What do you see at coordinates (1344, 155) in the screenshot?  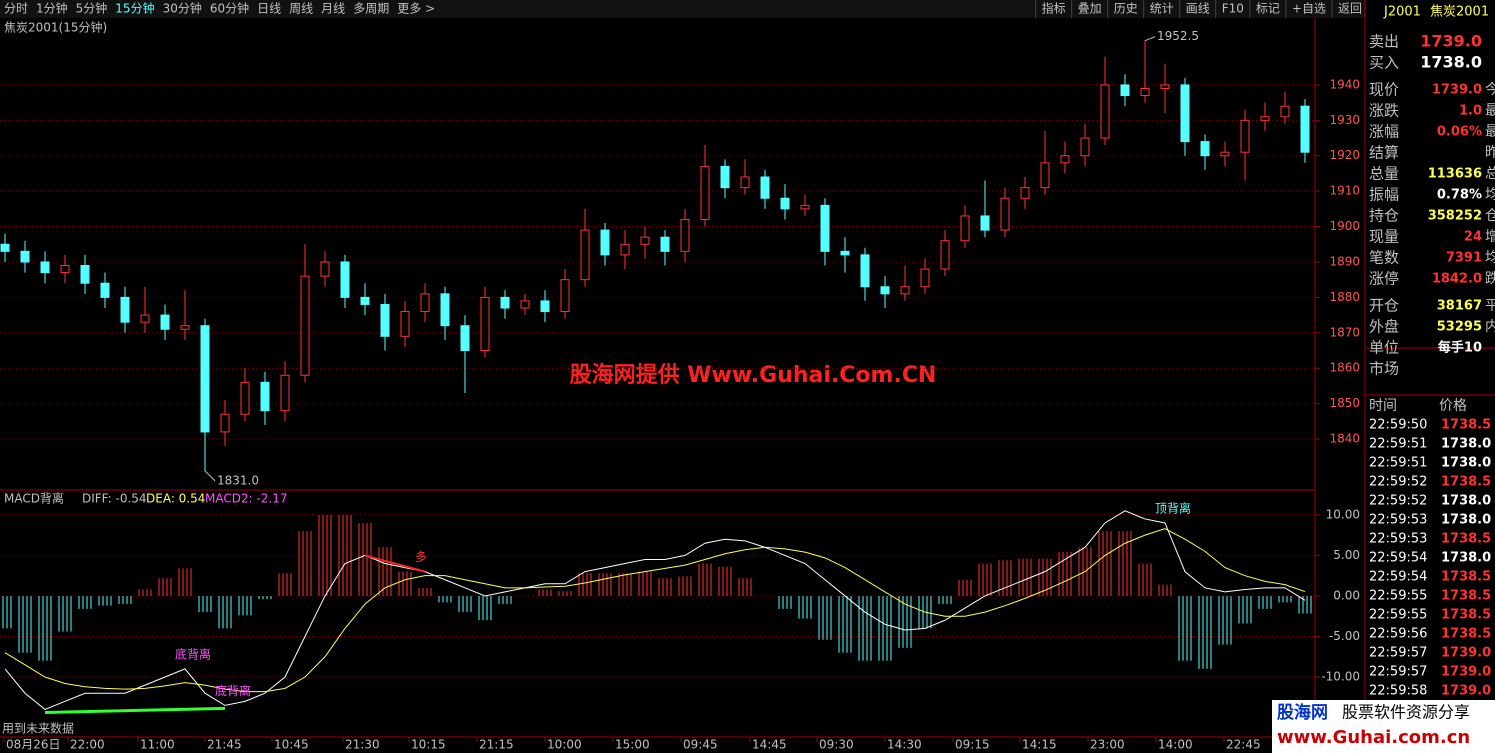 I see `y-tick-label: 1920` at bounding box center [1344, 155].